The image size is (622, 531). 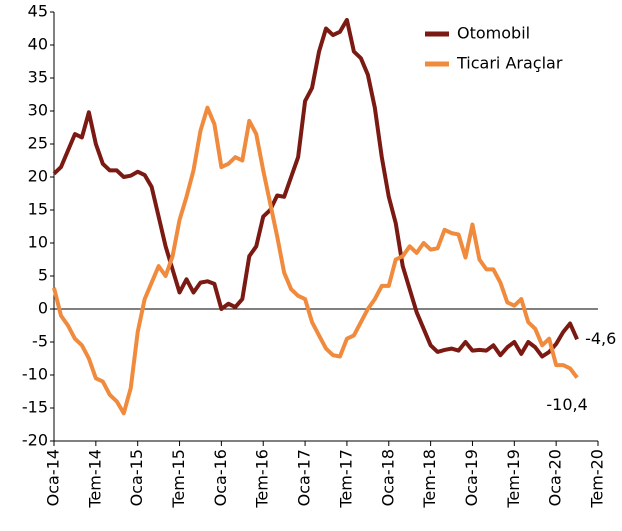 I want to click on y-tick-label: 25, so click(x=38, y=143).